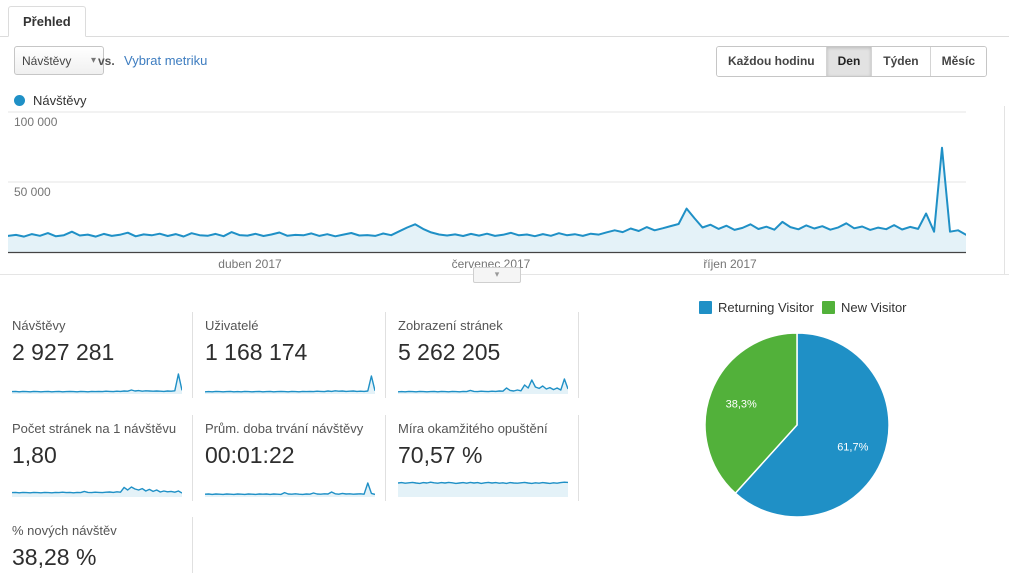  Describe the element at coordinates (730, 264) in the screenshot. I see `x-tick-october: říjen 2017` at that location.